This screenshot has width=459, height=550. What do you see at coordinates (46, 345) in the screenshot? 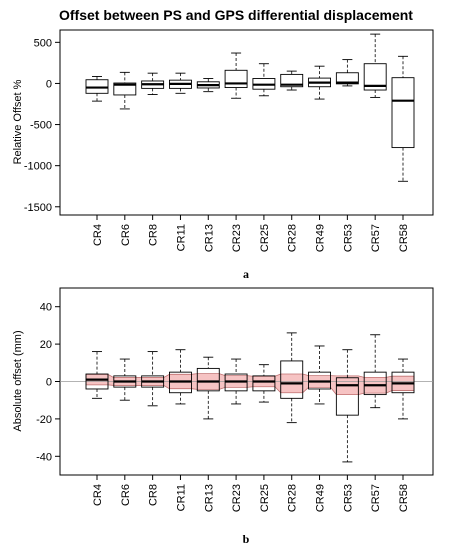
I see `y-tick-label: 20` at bounding box center [46, 345].